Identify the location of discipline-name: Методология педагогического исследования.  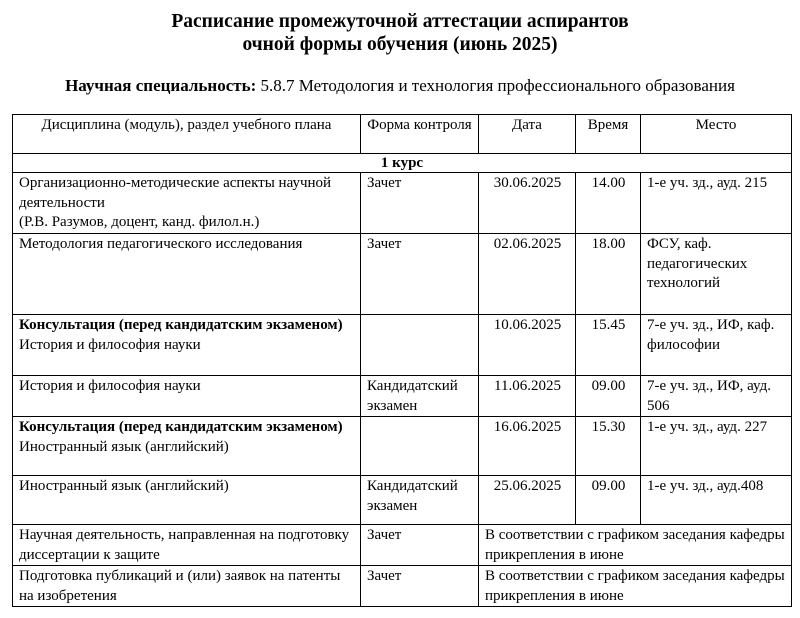
(161, 244).